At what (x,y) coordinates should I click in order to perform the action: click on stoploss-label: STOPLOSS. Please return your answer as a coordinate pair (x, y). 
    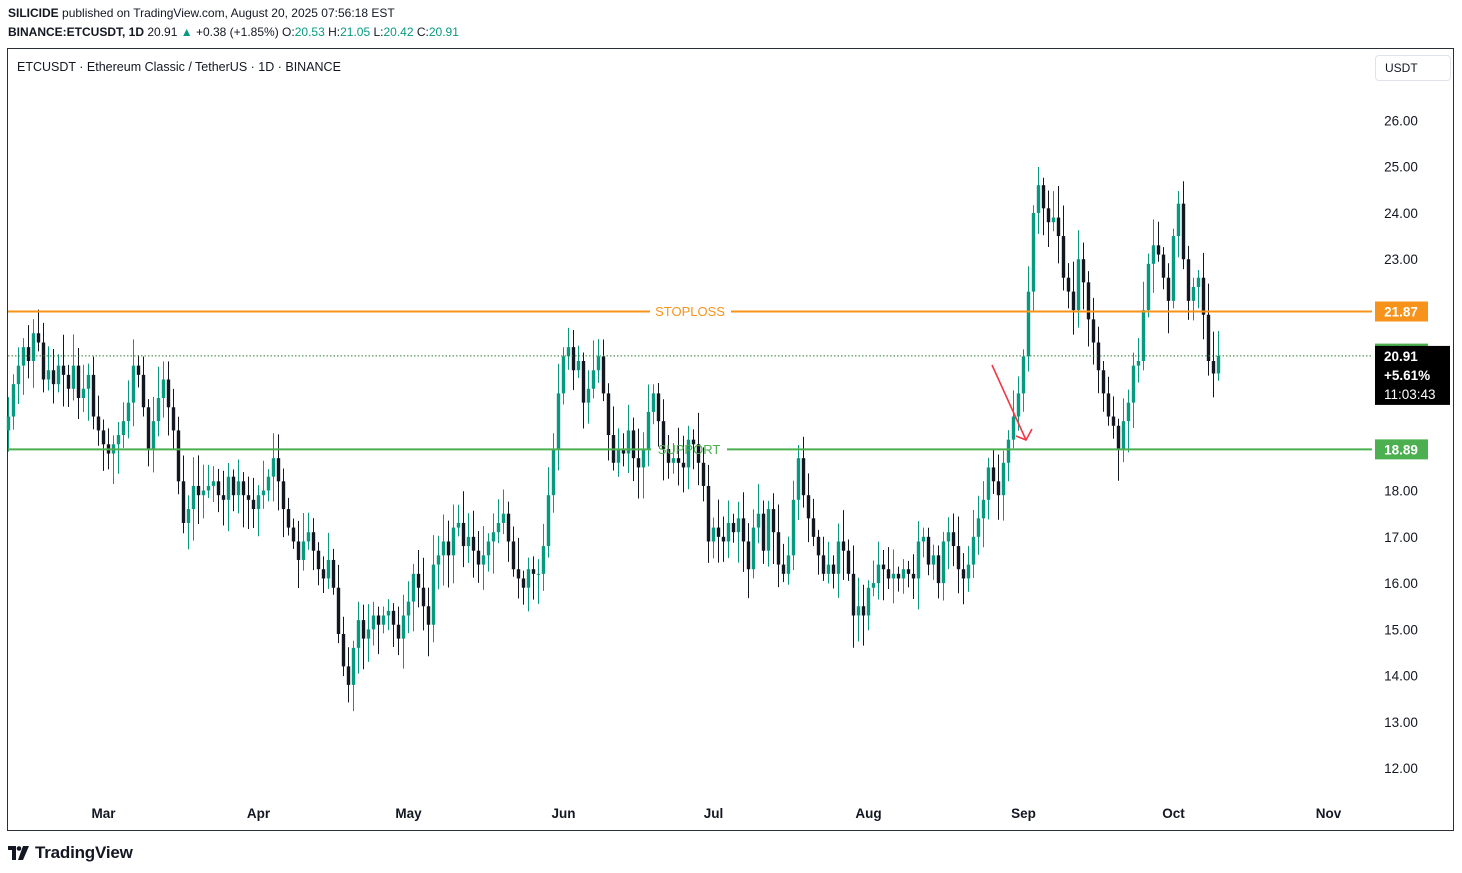
    Looking at the image, I should click on (690, 311).